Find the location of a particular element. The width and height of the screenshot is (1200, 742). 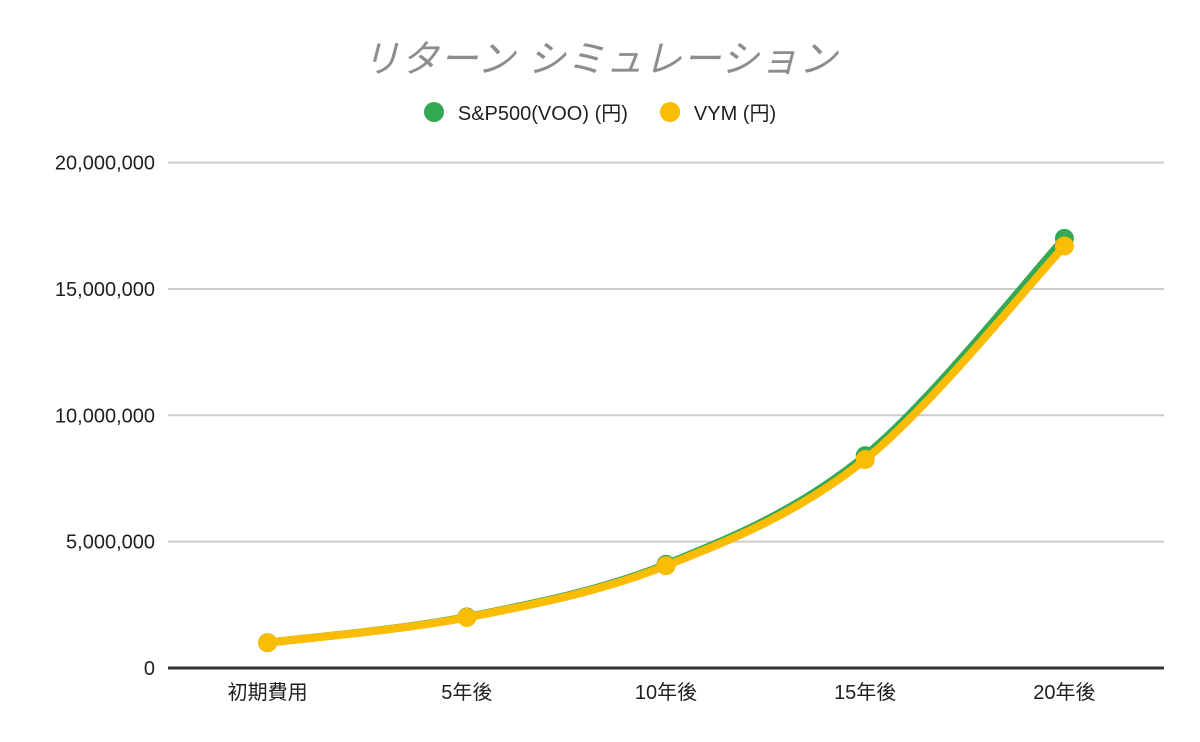

y-axis-tick-label: 10,000,000 is located at coordinates (105, 416).